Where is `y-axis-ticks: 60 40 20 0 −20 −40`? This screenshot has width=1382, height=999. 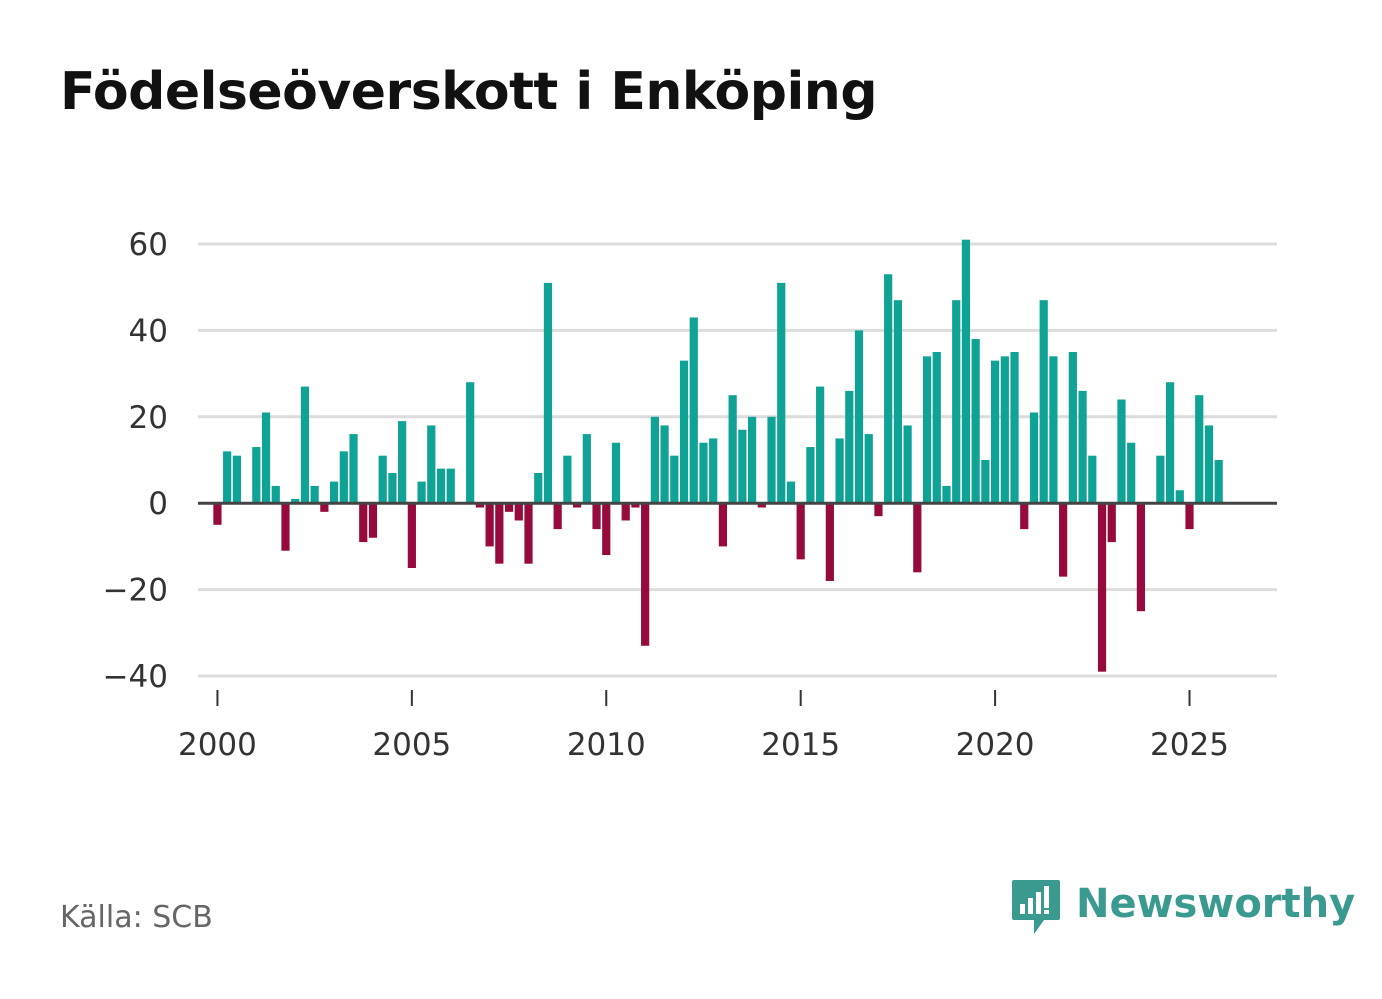 y-axis-ticks: 60 40 20 0 −20 −40 is located at coordinates (135, 461).